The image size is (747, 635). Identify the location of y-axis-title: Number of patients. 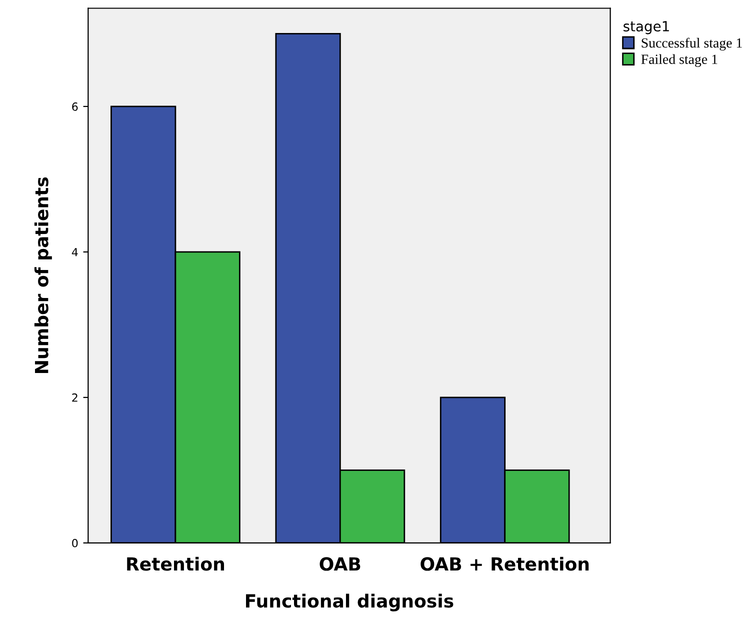
(43, 275).